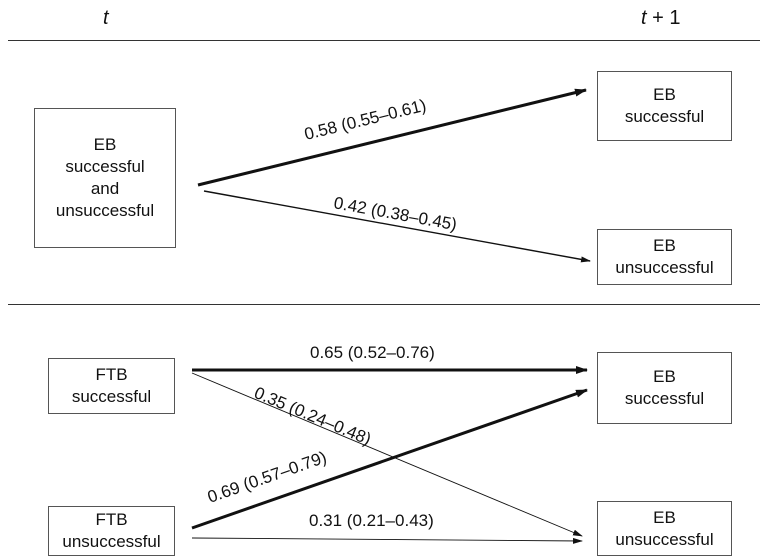  What do you see at coordinates (644, 18) in the screenshot?
I see `header-time-variable: t` at bounding box center [644, 18].